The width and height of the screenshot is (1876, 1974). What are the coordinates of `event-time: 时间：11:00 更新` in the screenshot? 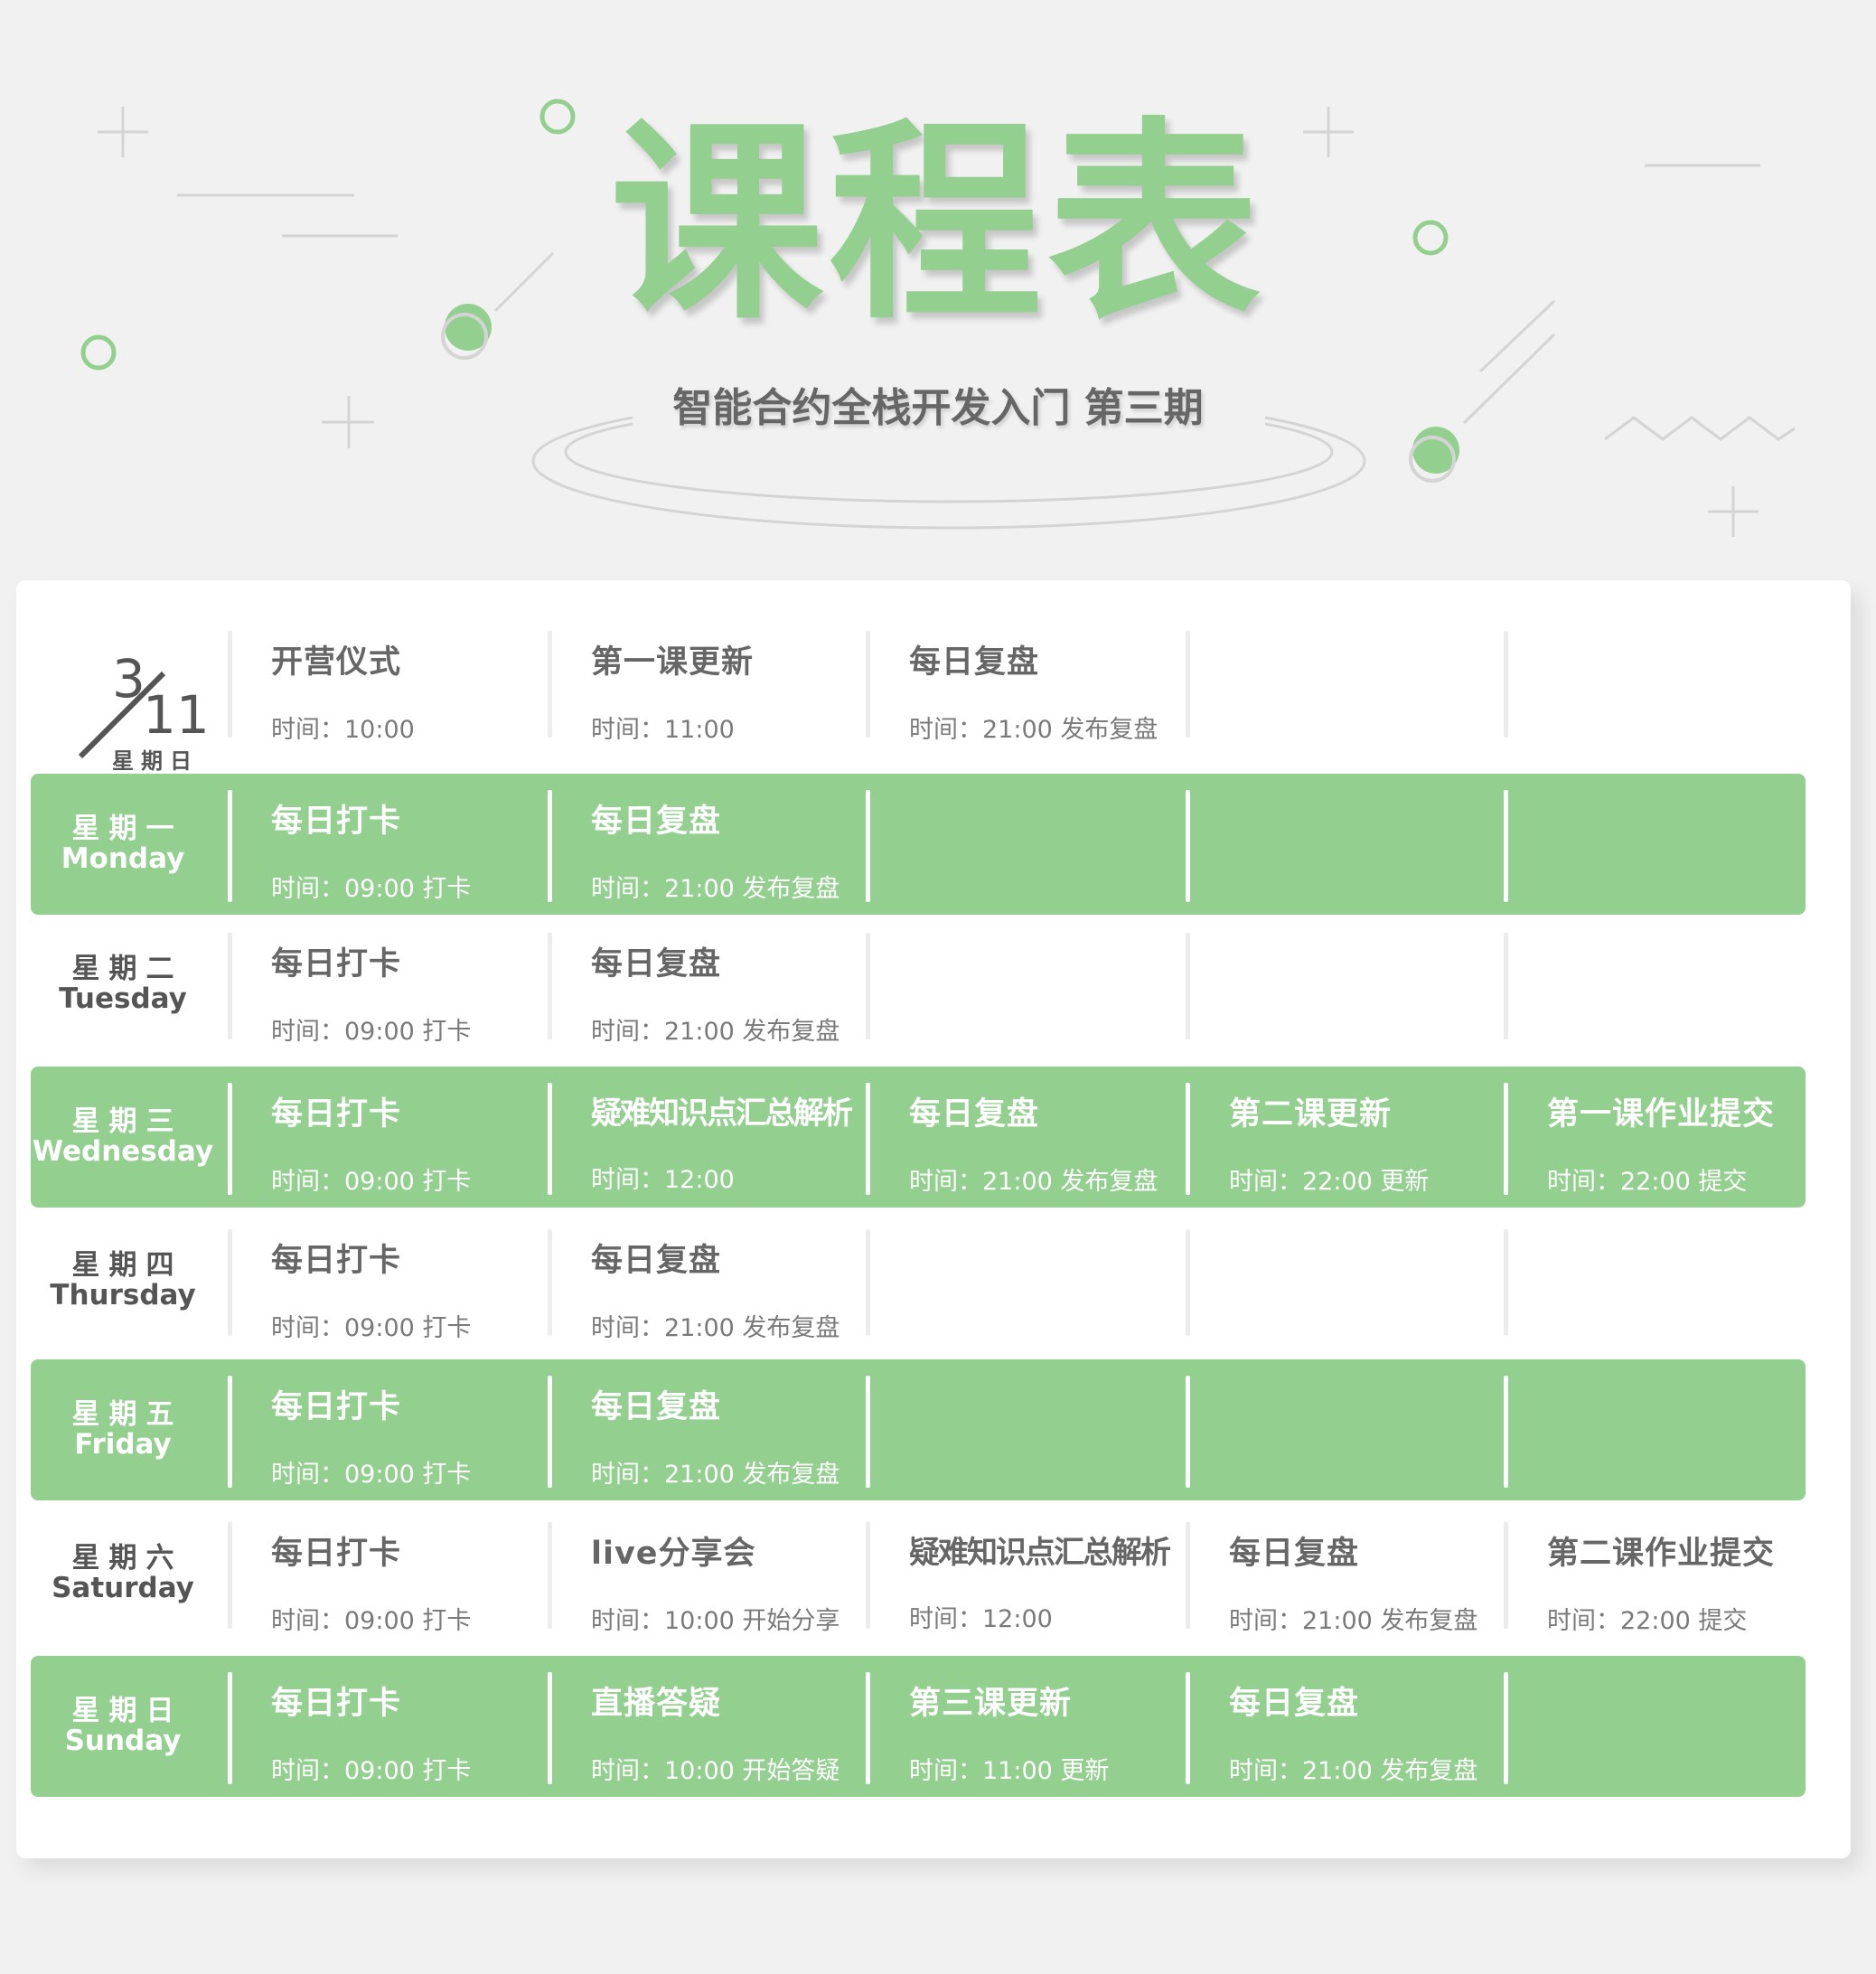 It's located at (1009, 1771).